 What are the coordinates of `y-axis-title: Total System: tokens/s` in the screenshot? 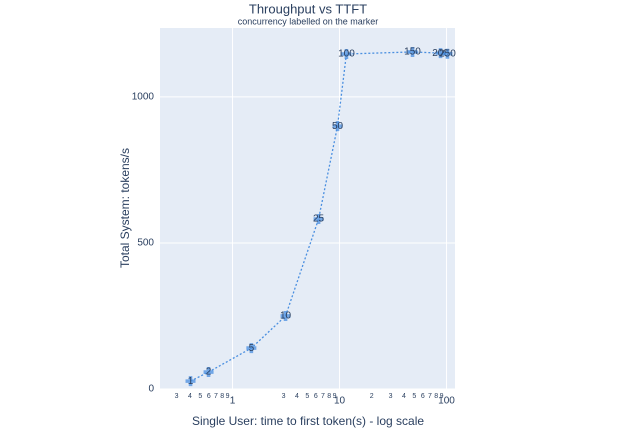 It's located at (125, 208).